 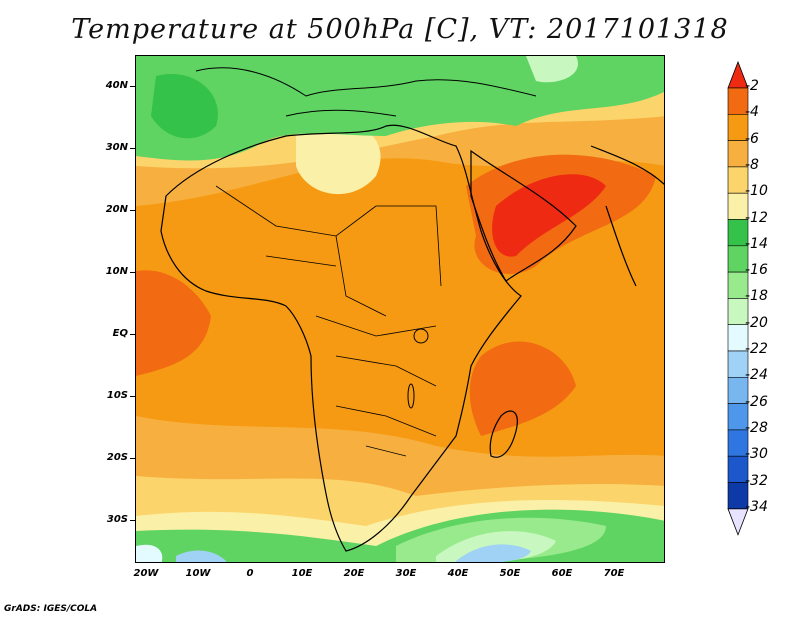 I want to click on colorbar-label: -4, so click(x=752, y=112).